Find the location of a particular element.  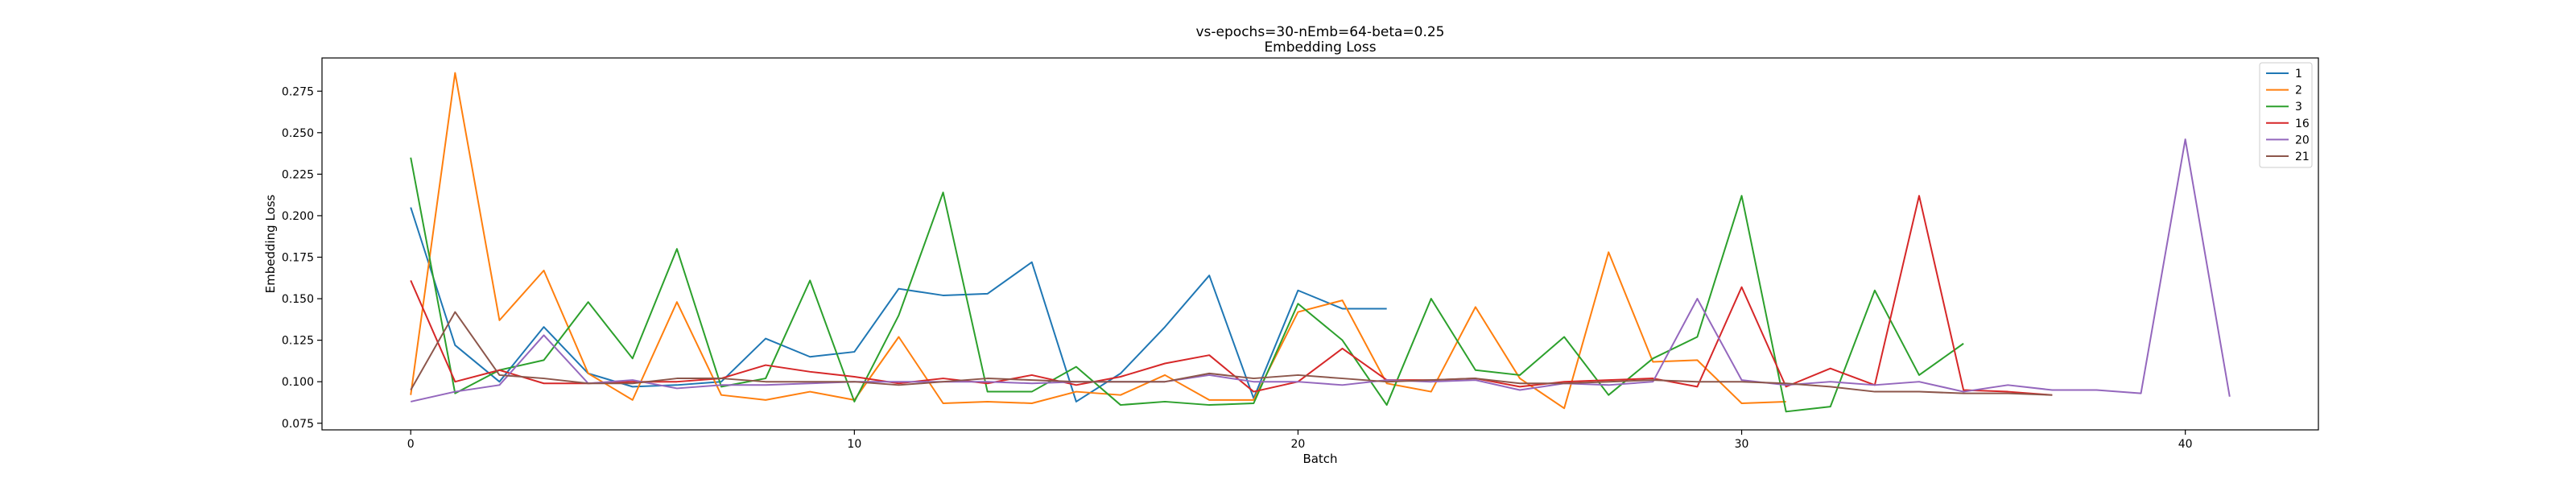

y-tick-label: 0.275 is located at coordinates (298, 91).